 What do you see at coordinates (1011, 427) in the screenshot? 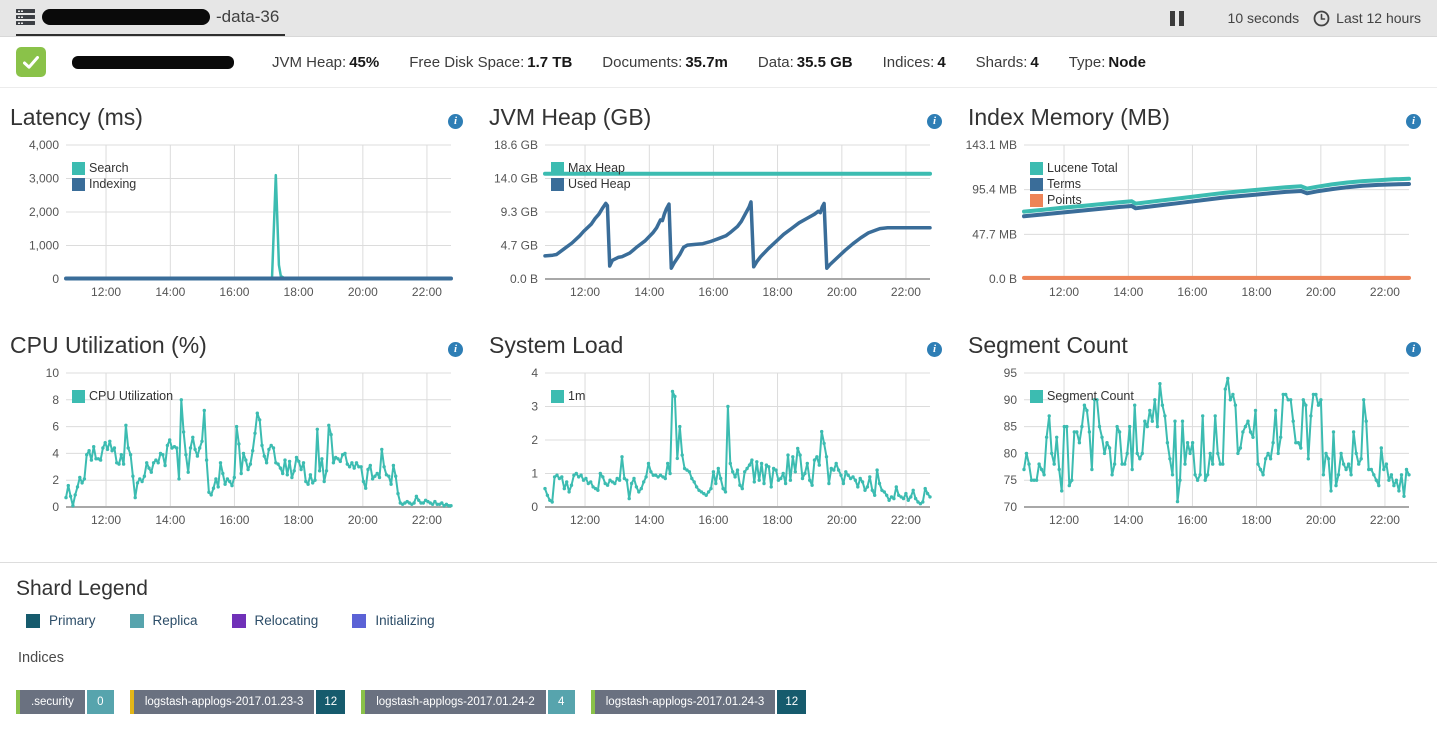
I see `svg-text: 85` at bounding box center [1011, 427].